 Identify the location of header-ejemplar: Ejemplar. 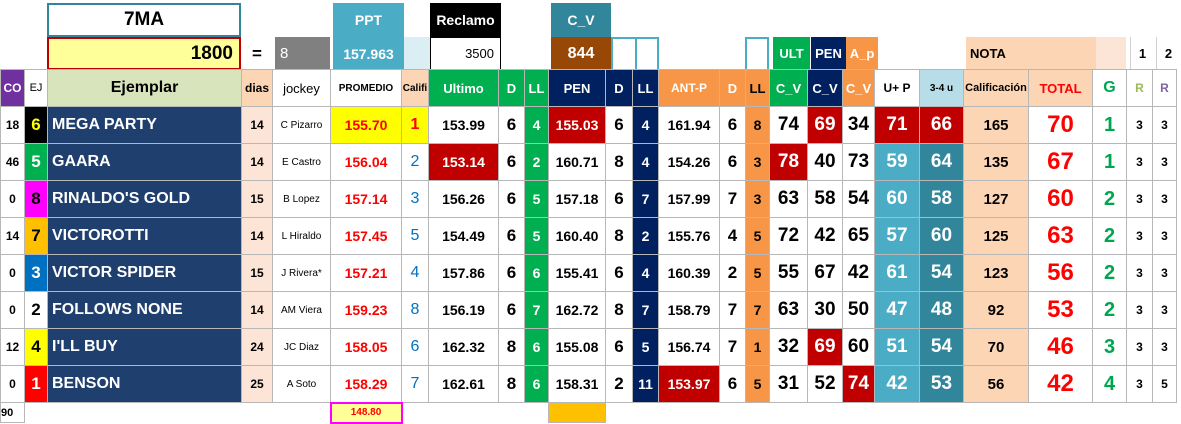
(144, 88).